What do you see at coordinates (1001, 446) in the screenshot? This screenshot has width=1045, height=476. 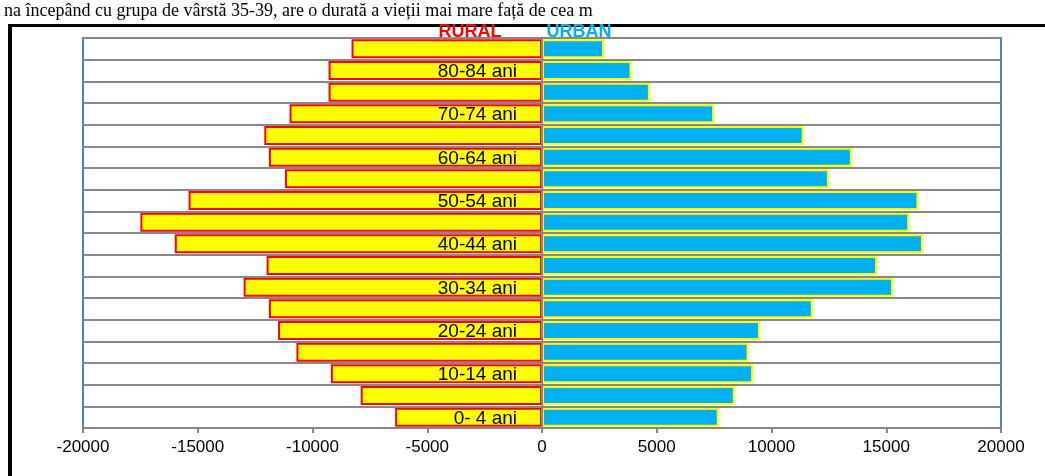 I see `x-tick-label: 20000` at bounding box center [1001, 446].